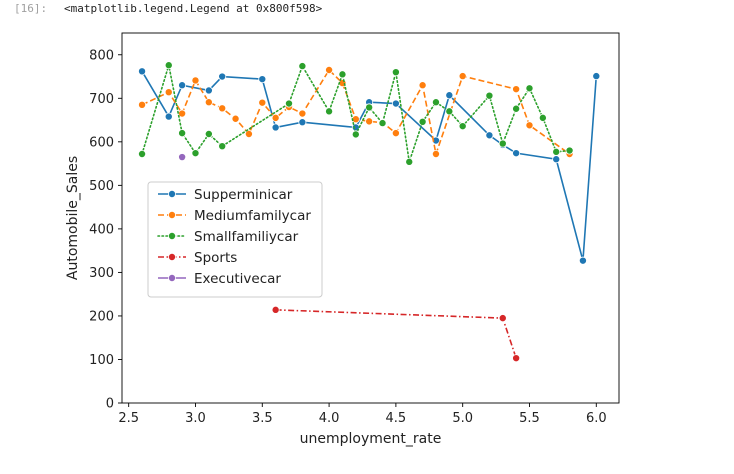  Describe the element at coordinates (128, 418) in the screenshot. I see `x-tick-label: 2.5` at that location.